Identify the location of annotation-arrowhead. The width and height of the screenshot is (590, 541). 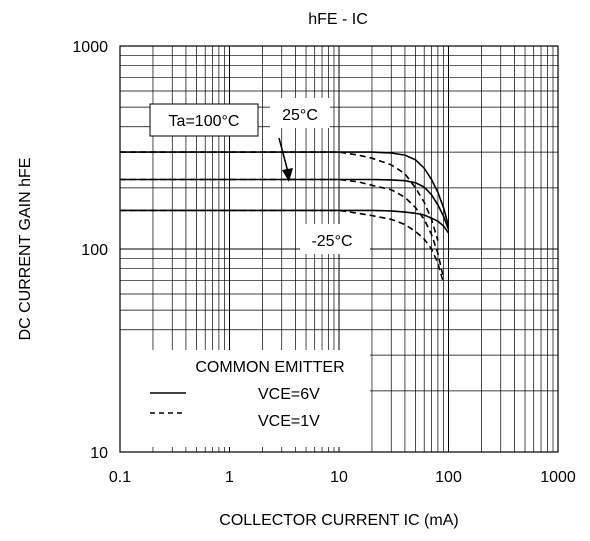
(287, 175).